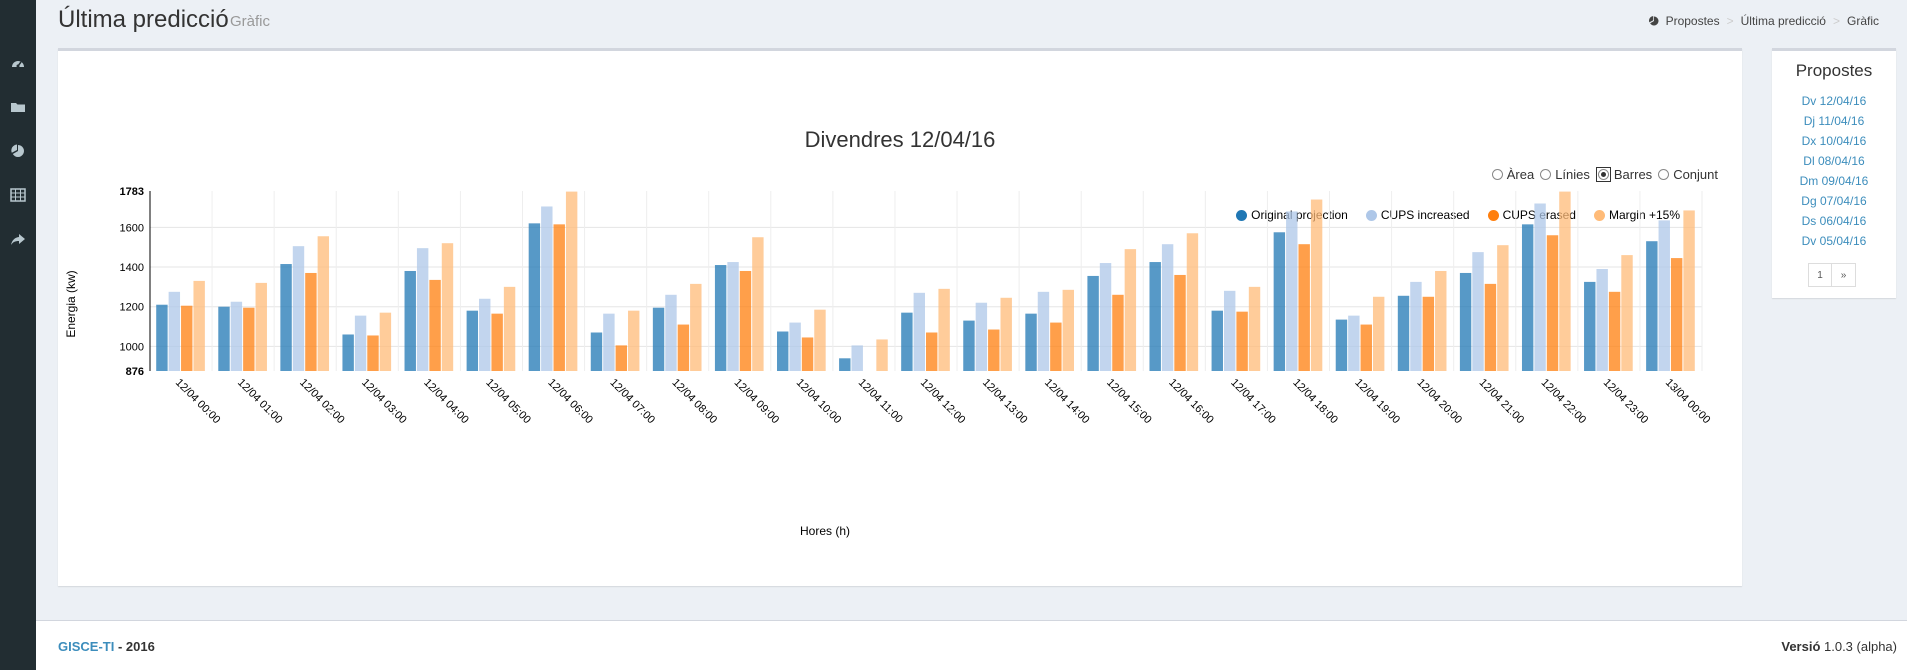 This screenshot has width=1907, height=670. What do you see at coordinates (1834, 201) in the screenshot?
I see `proposal-link: Dg 07/04/16` at bounding box center [1834, 201].